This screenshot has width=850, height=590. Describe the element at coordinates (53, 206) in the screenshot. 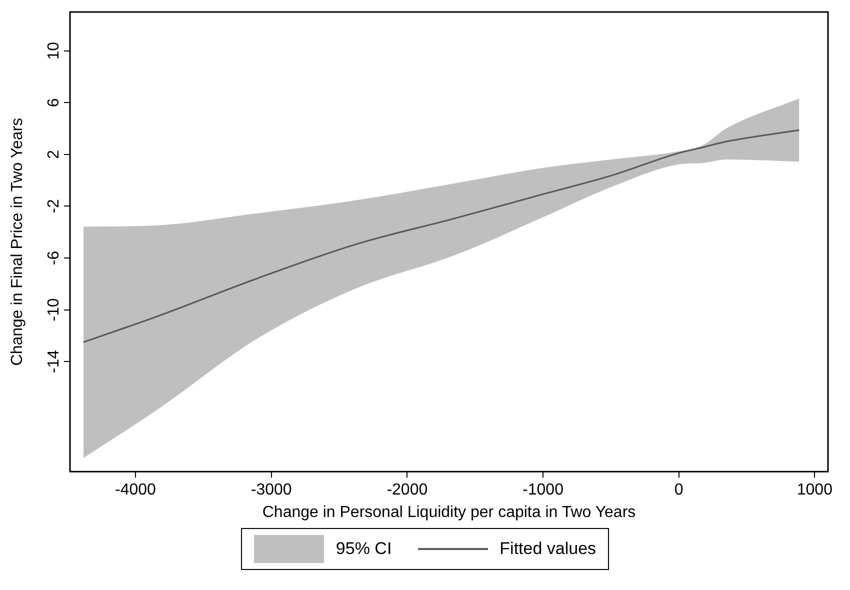

I see `y-tick-label: -2` at that location.